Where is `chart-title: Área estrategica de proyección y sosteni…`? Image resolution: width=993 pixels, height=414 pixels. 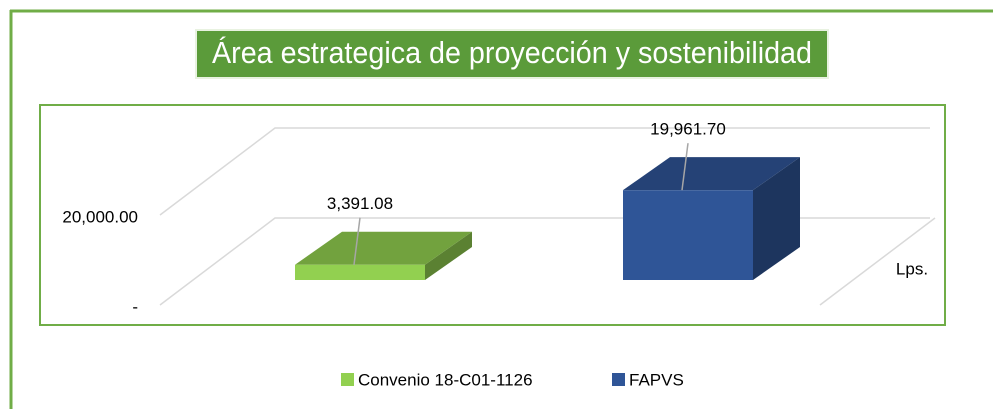
chart-title: Área estrategica de proyección y sosteni… is located at coordinates (512, 52).